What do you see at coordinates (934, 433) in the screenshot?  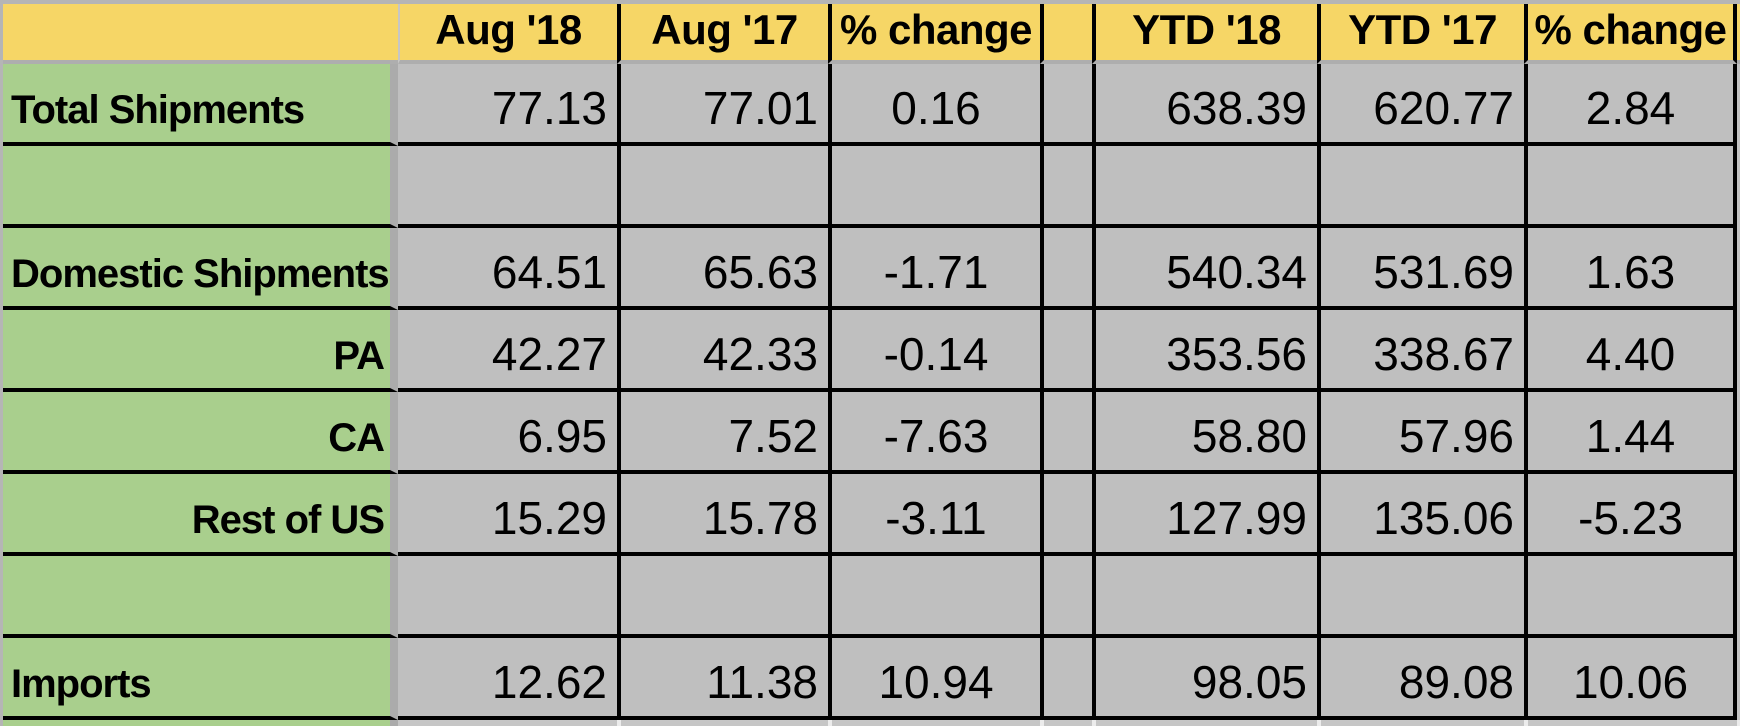 I see `cell-r4-pct-change: -7.63` at bounding box center [934, 433].